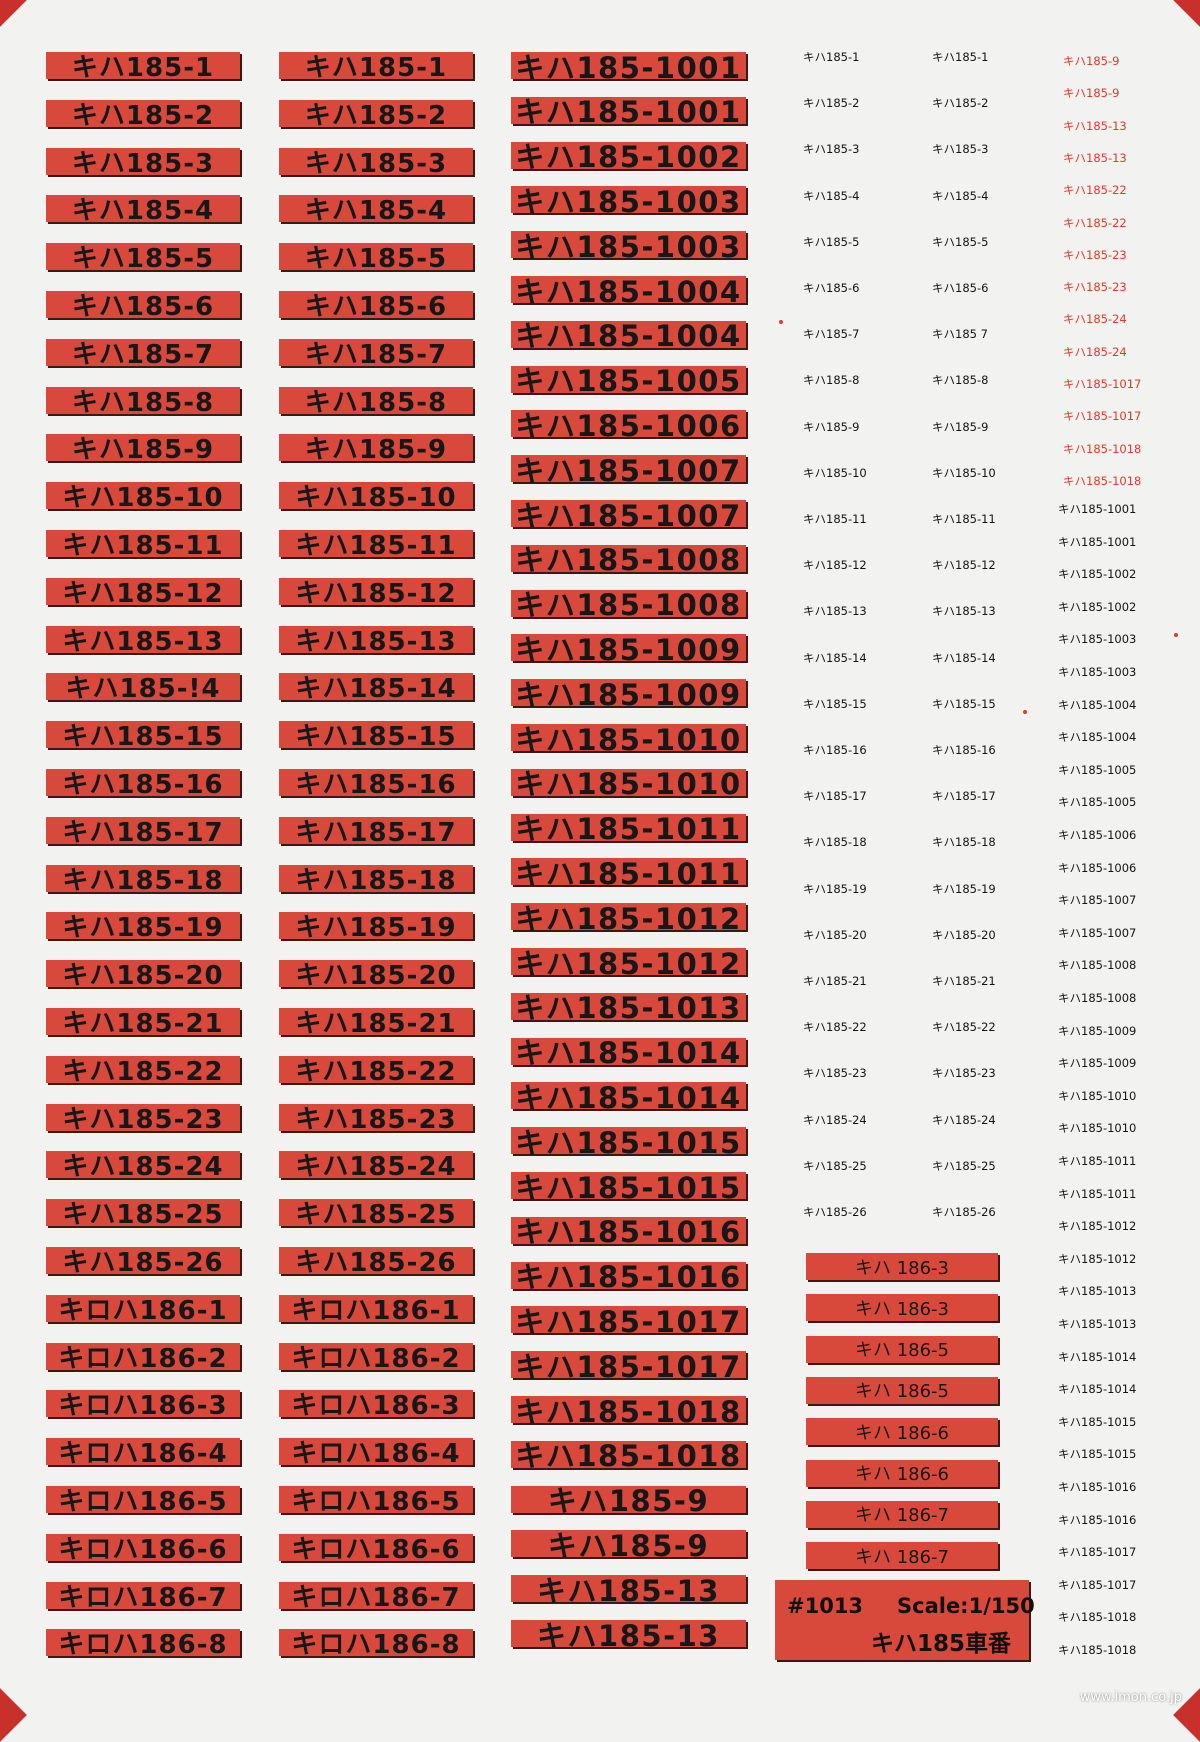 Image resolution: width=1200 pixels, height=1742 pixels. Describe the element at coordinates (1097, 1324) in the screenshot. I see `small-number-decal: キハ185-1013` at that location.